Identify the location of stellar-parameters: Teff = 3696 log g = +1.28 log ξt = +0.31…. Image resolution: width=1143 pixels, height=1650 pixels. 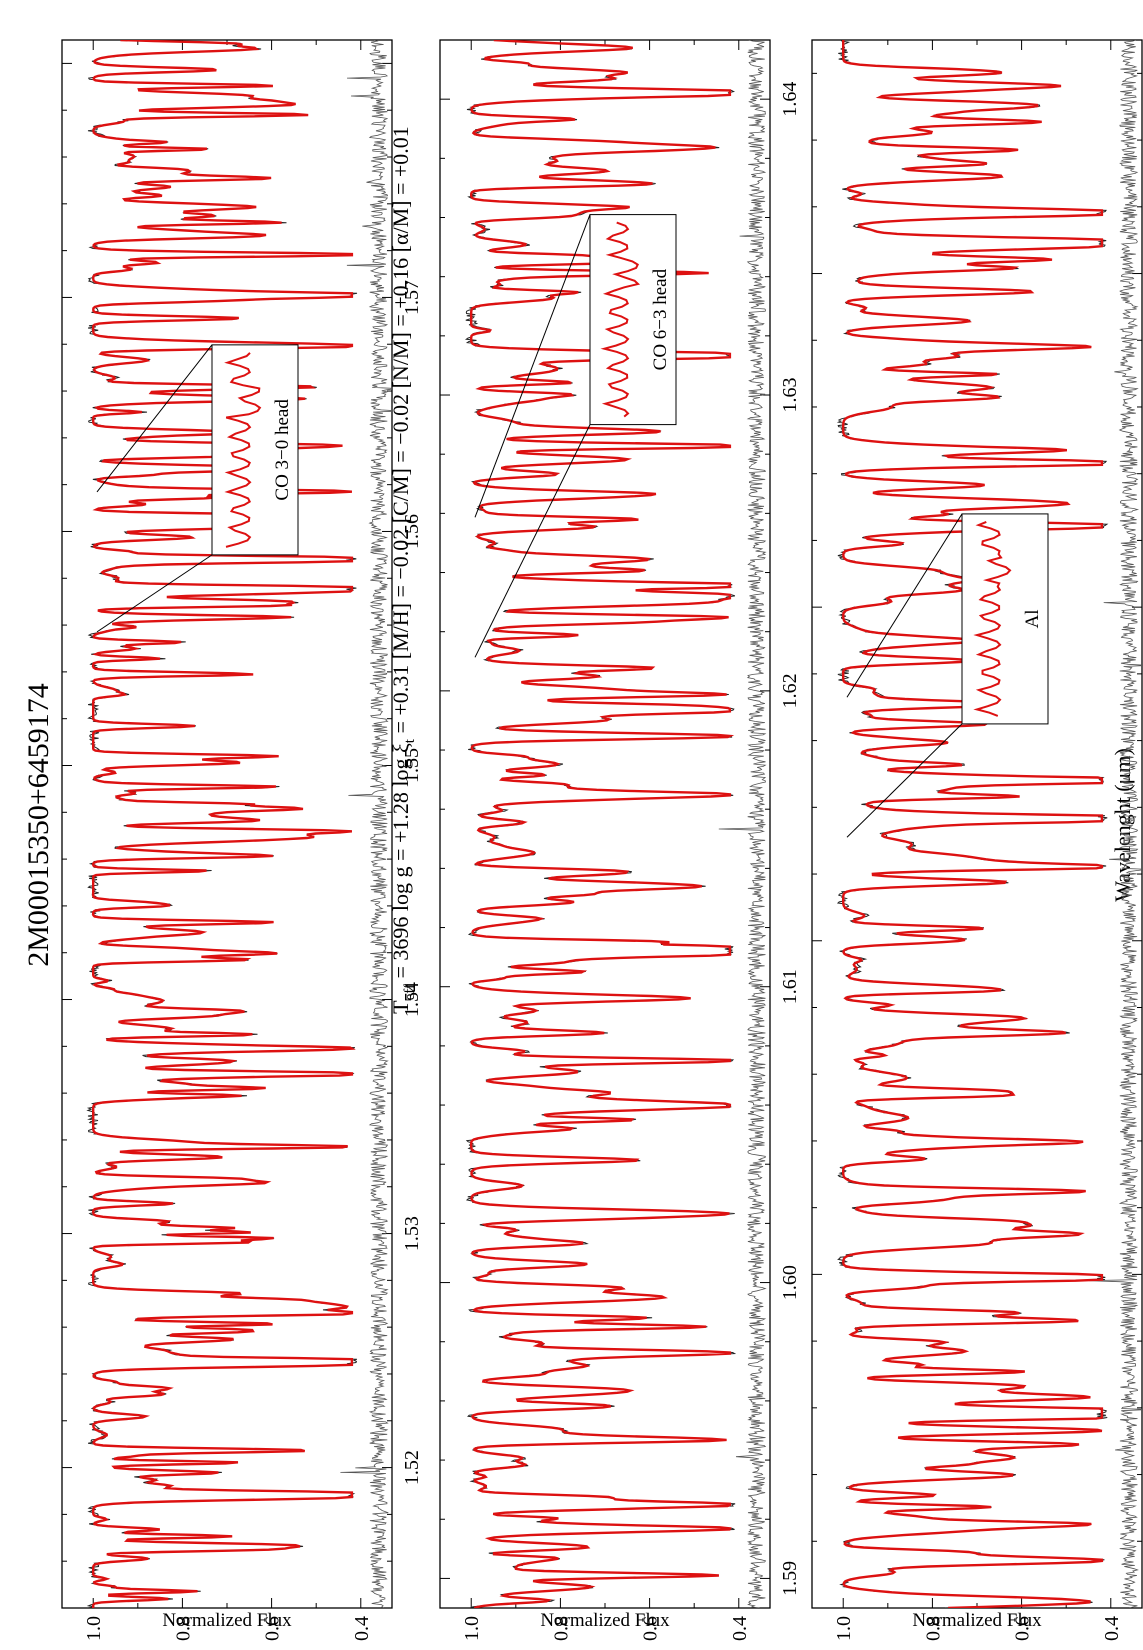
(403, 570).